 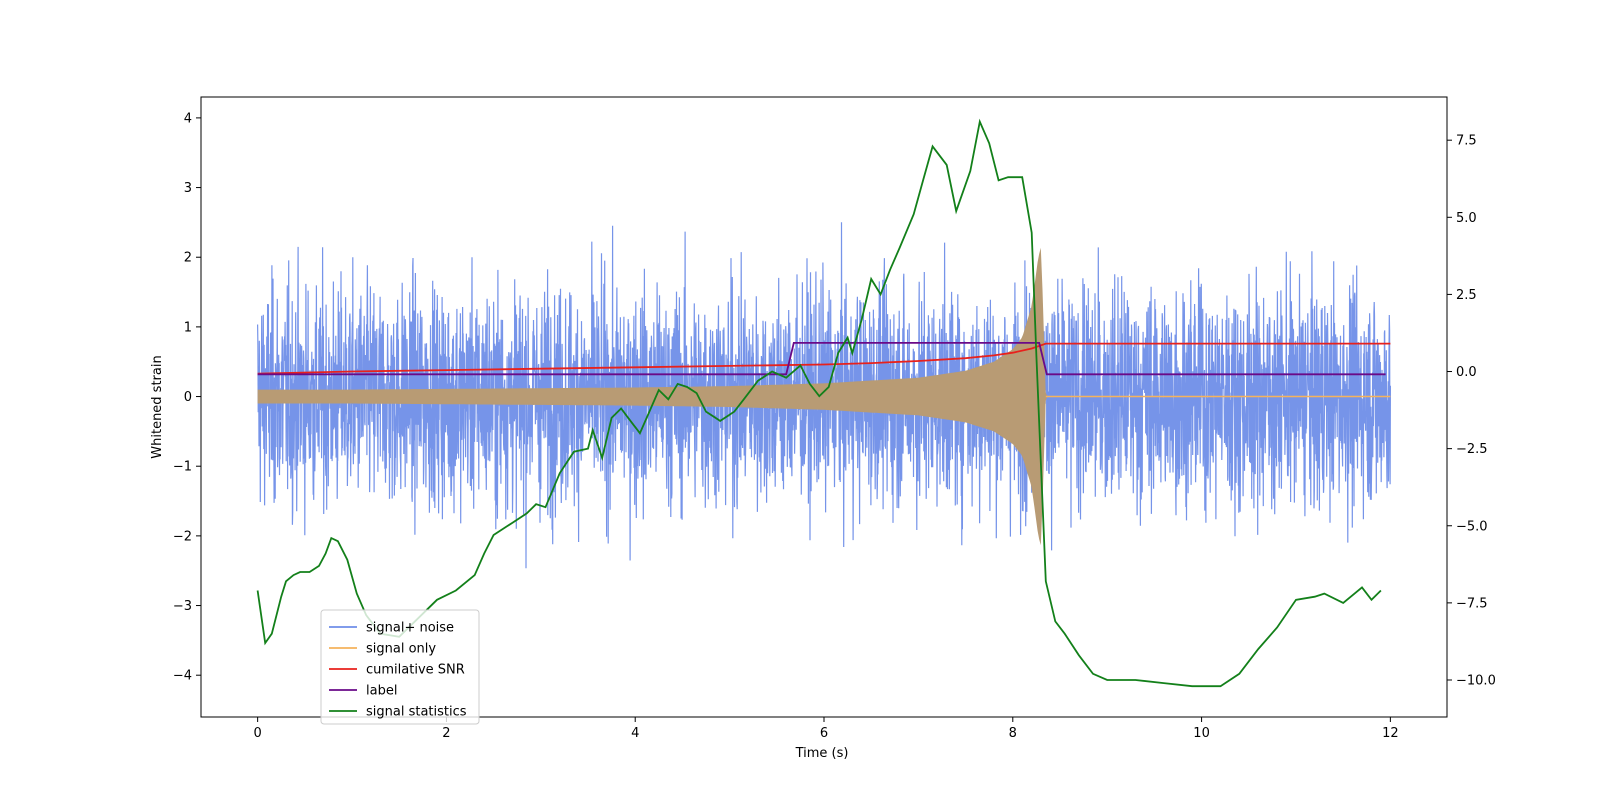 What do you see at coordinates (182, 467) in the screenshot?
I see `y-tick-label: −1` at bounding box center [182, 467].